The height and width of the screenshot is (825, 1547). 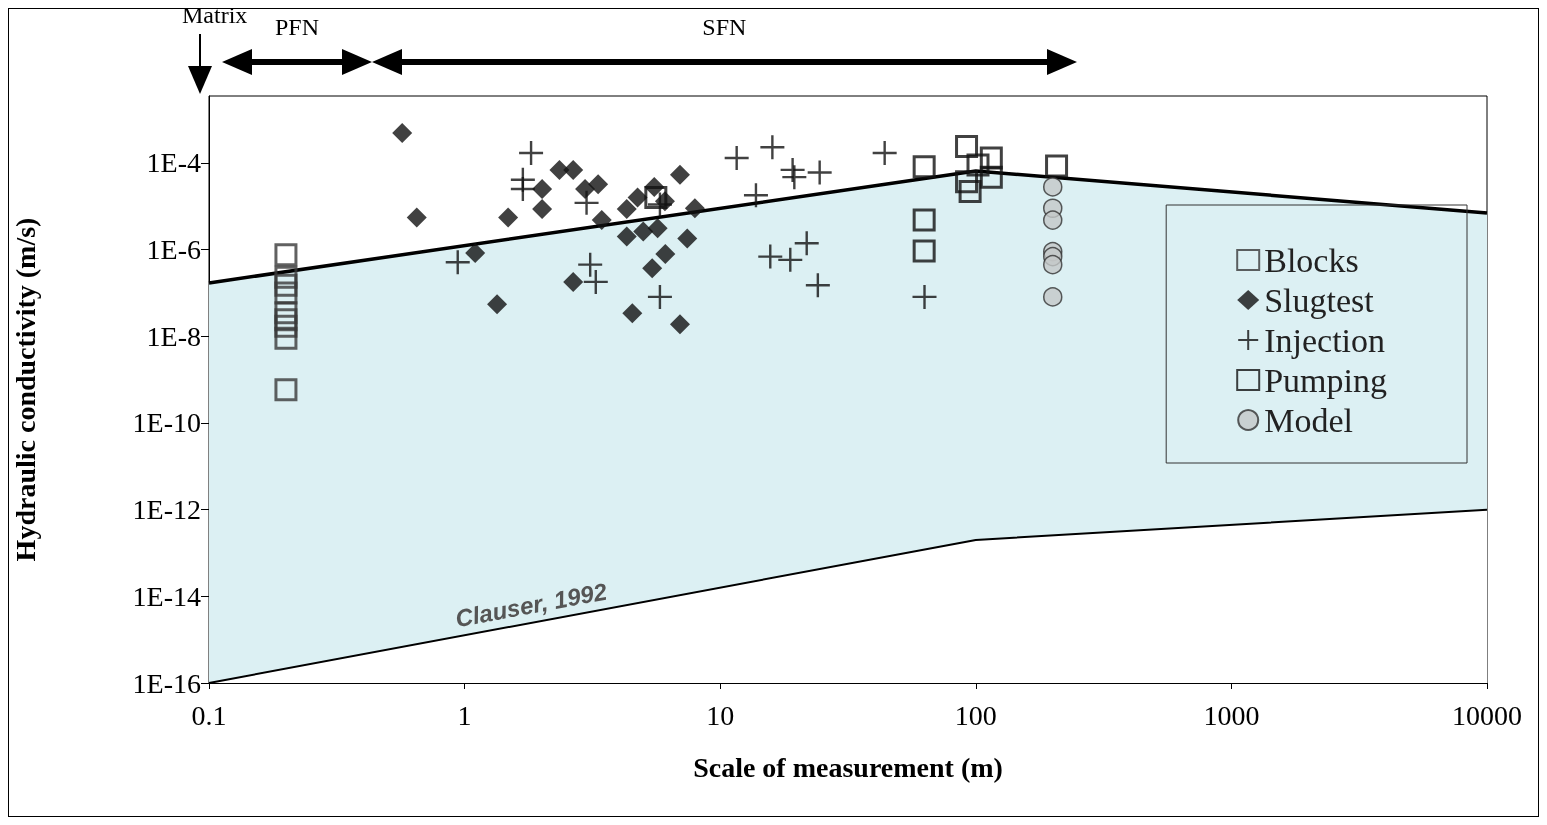 I want to click on text: Matrix, so click(x=215, y=15).